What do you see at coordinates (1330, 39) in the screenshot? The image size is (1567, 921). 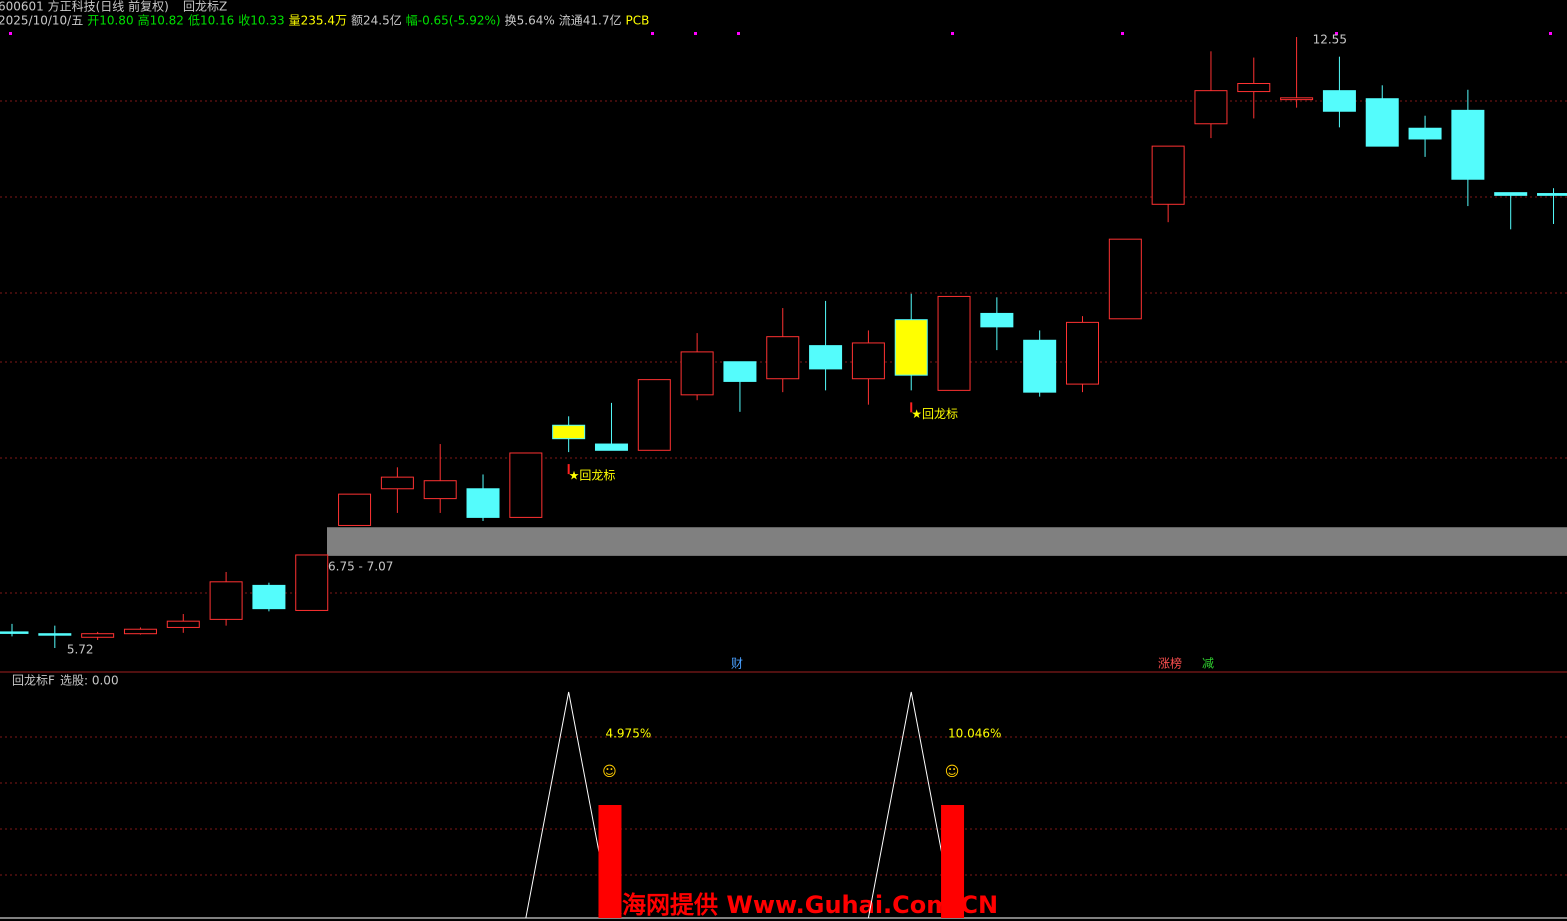 I see `max-label: 12.55` at bounding box center [1330, 39].